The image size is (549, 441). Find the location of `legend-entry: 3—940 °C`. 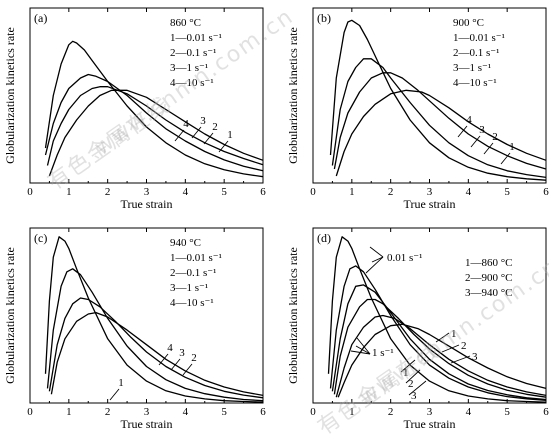

legend-entry: 3—940 °C is located at coordinates (489, 293).